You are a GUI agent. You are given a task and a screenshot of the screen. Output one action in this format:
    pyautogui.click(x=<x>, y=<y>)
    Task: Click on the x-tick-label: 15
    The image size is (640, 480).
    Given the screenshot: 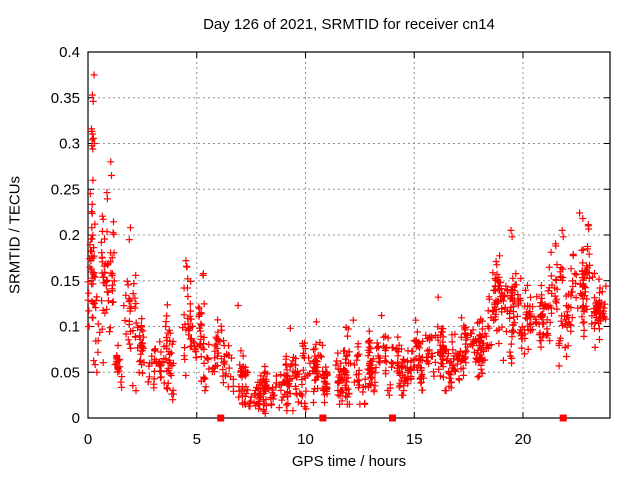 What is the action you would take?
    pyautogui.click(x=414, y=439)
    